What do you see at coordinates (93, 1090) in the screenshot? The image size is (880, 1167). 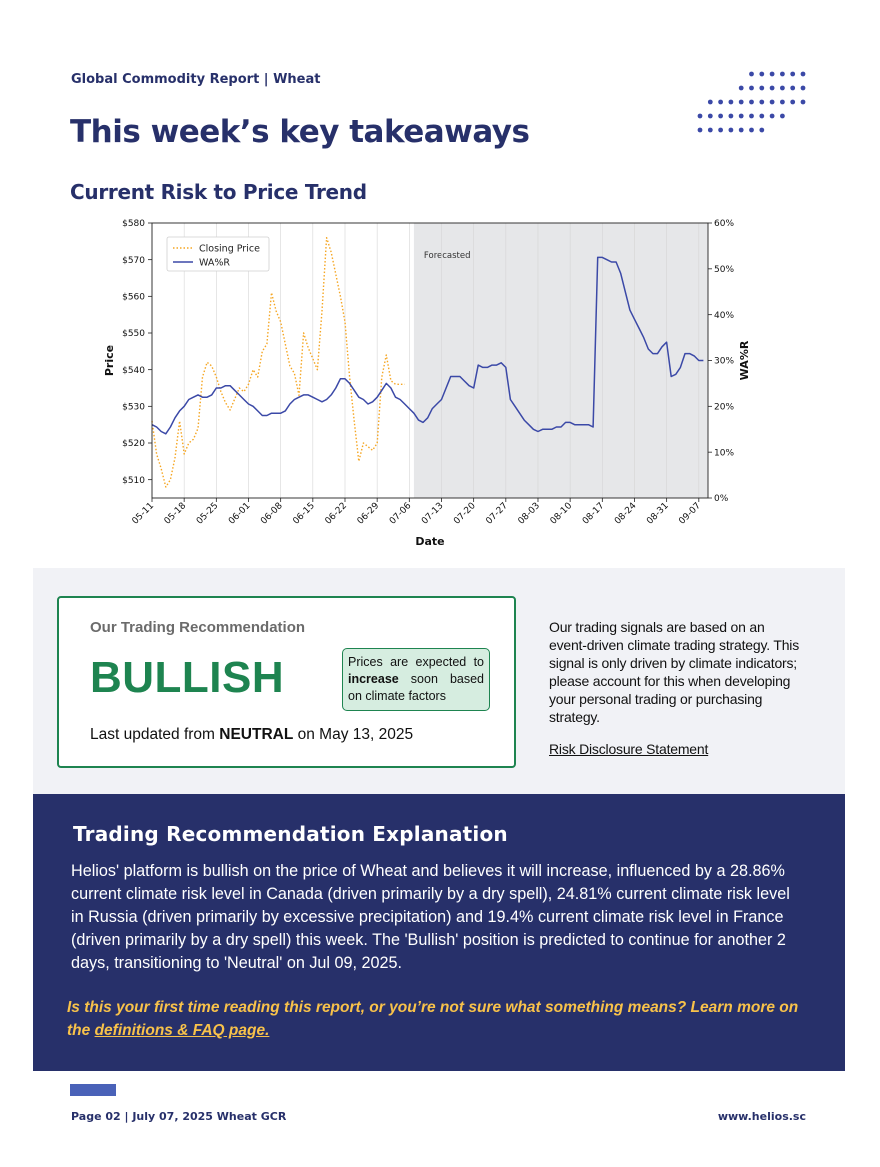 I see `footer-accent-bar` at bounding box center [93, 1090].